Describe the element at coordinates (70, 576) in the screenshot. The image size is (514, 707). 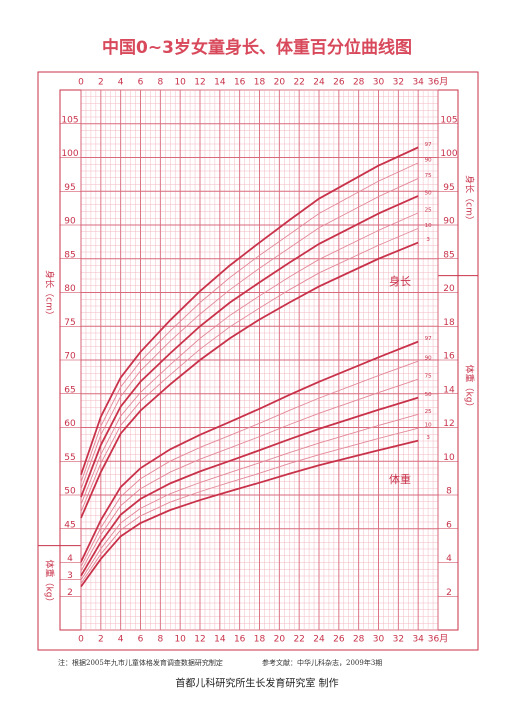
I see `y2-tick-label: 3` at that location.